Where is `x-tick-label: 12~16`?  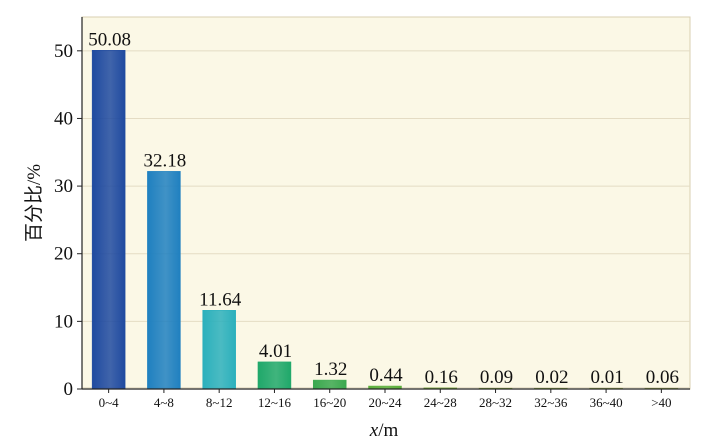
x-tick-label: 12~16 is located at coordinates (275, 402).